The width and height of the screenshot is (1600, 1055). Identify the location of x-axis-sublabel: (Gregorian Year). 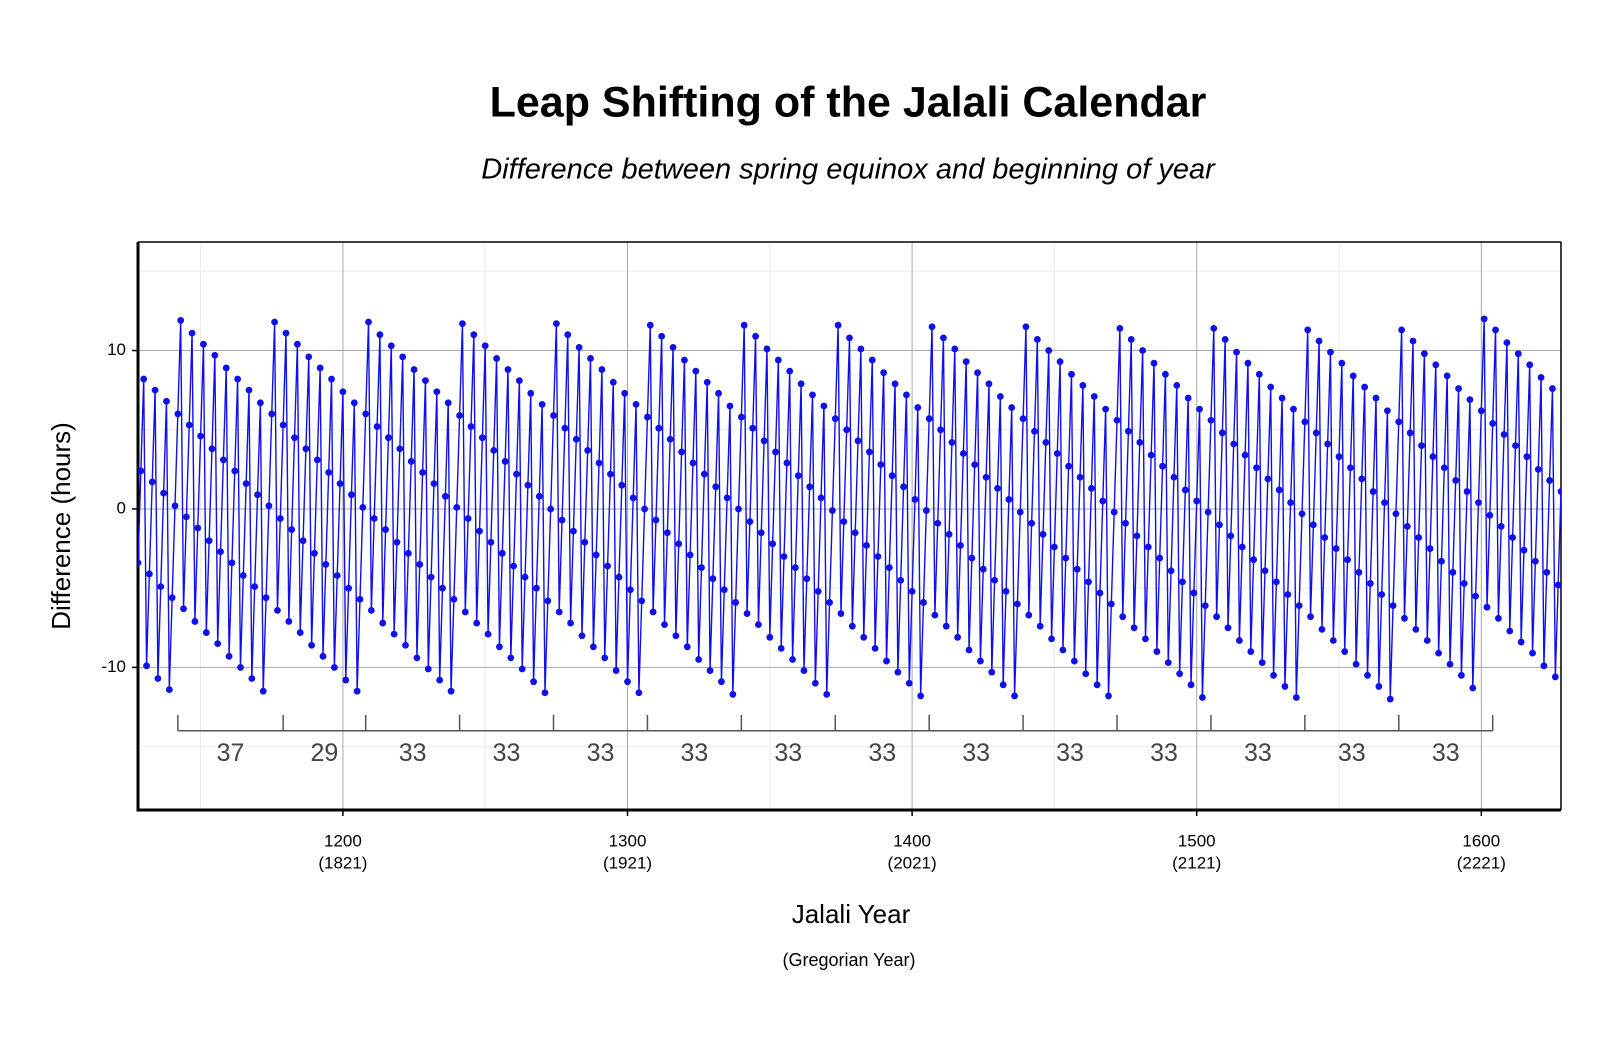
(848, 960).